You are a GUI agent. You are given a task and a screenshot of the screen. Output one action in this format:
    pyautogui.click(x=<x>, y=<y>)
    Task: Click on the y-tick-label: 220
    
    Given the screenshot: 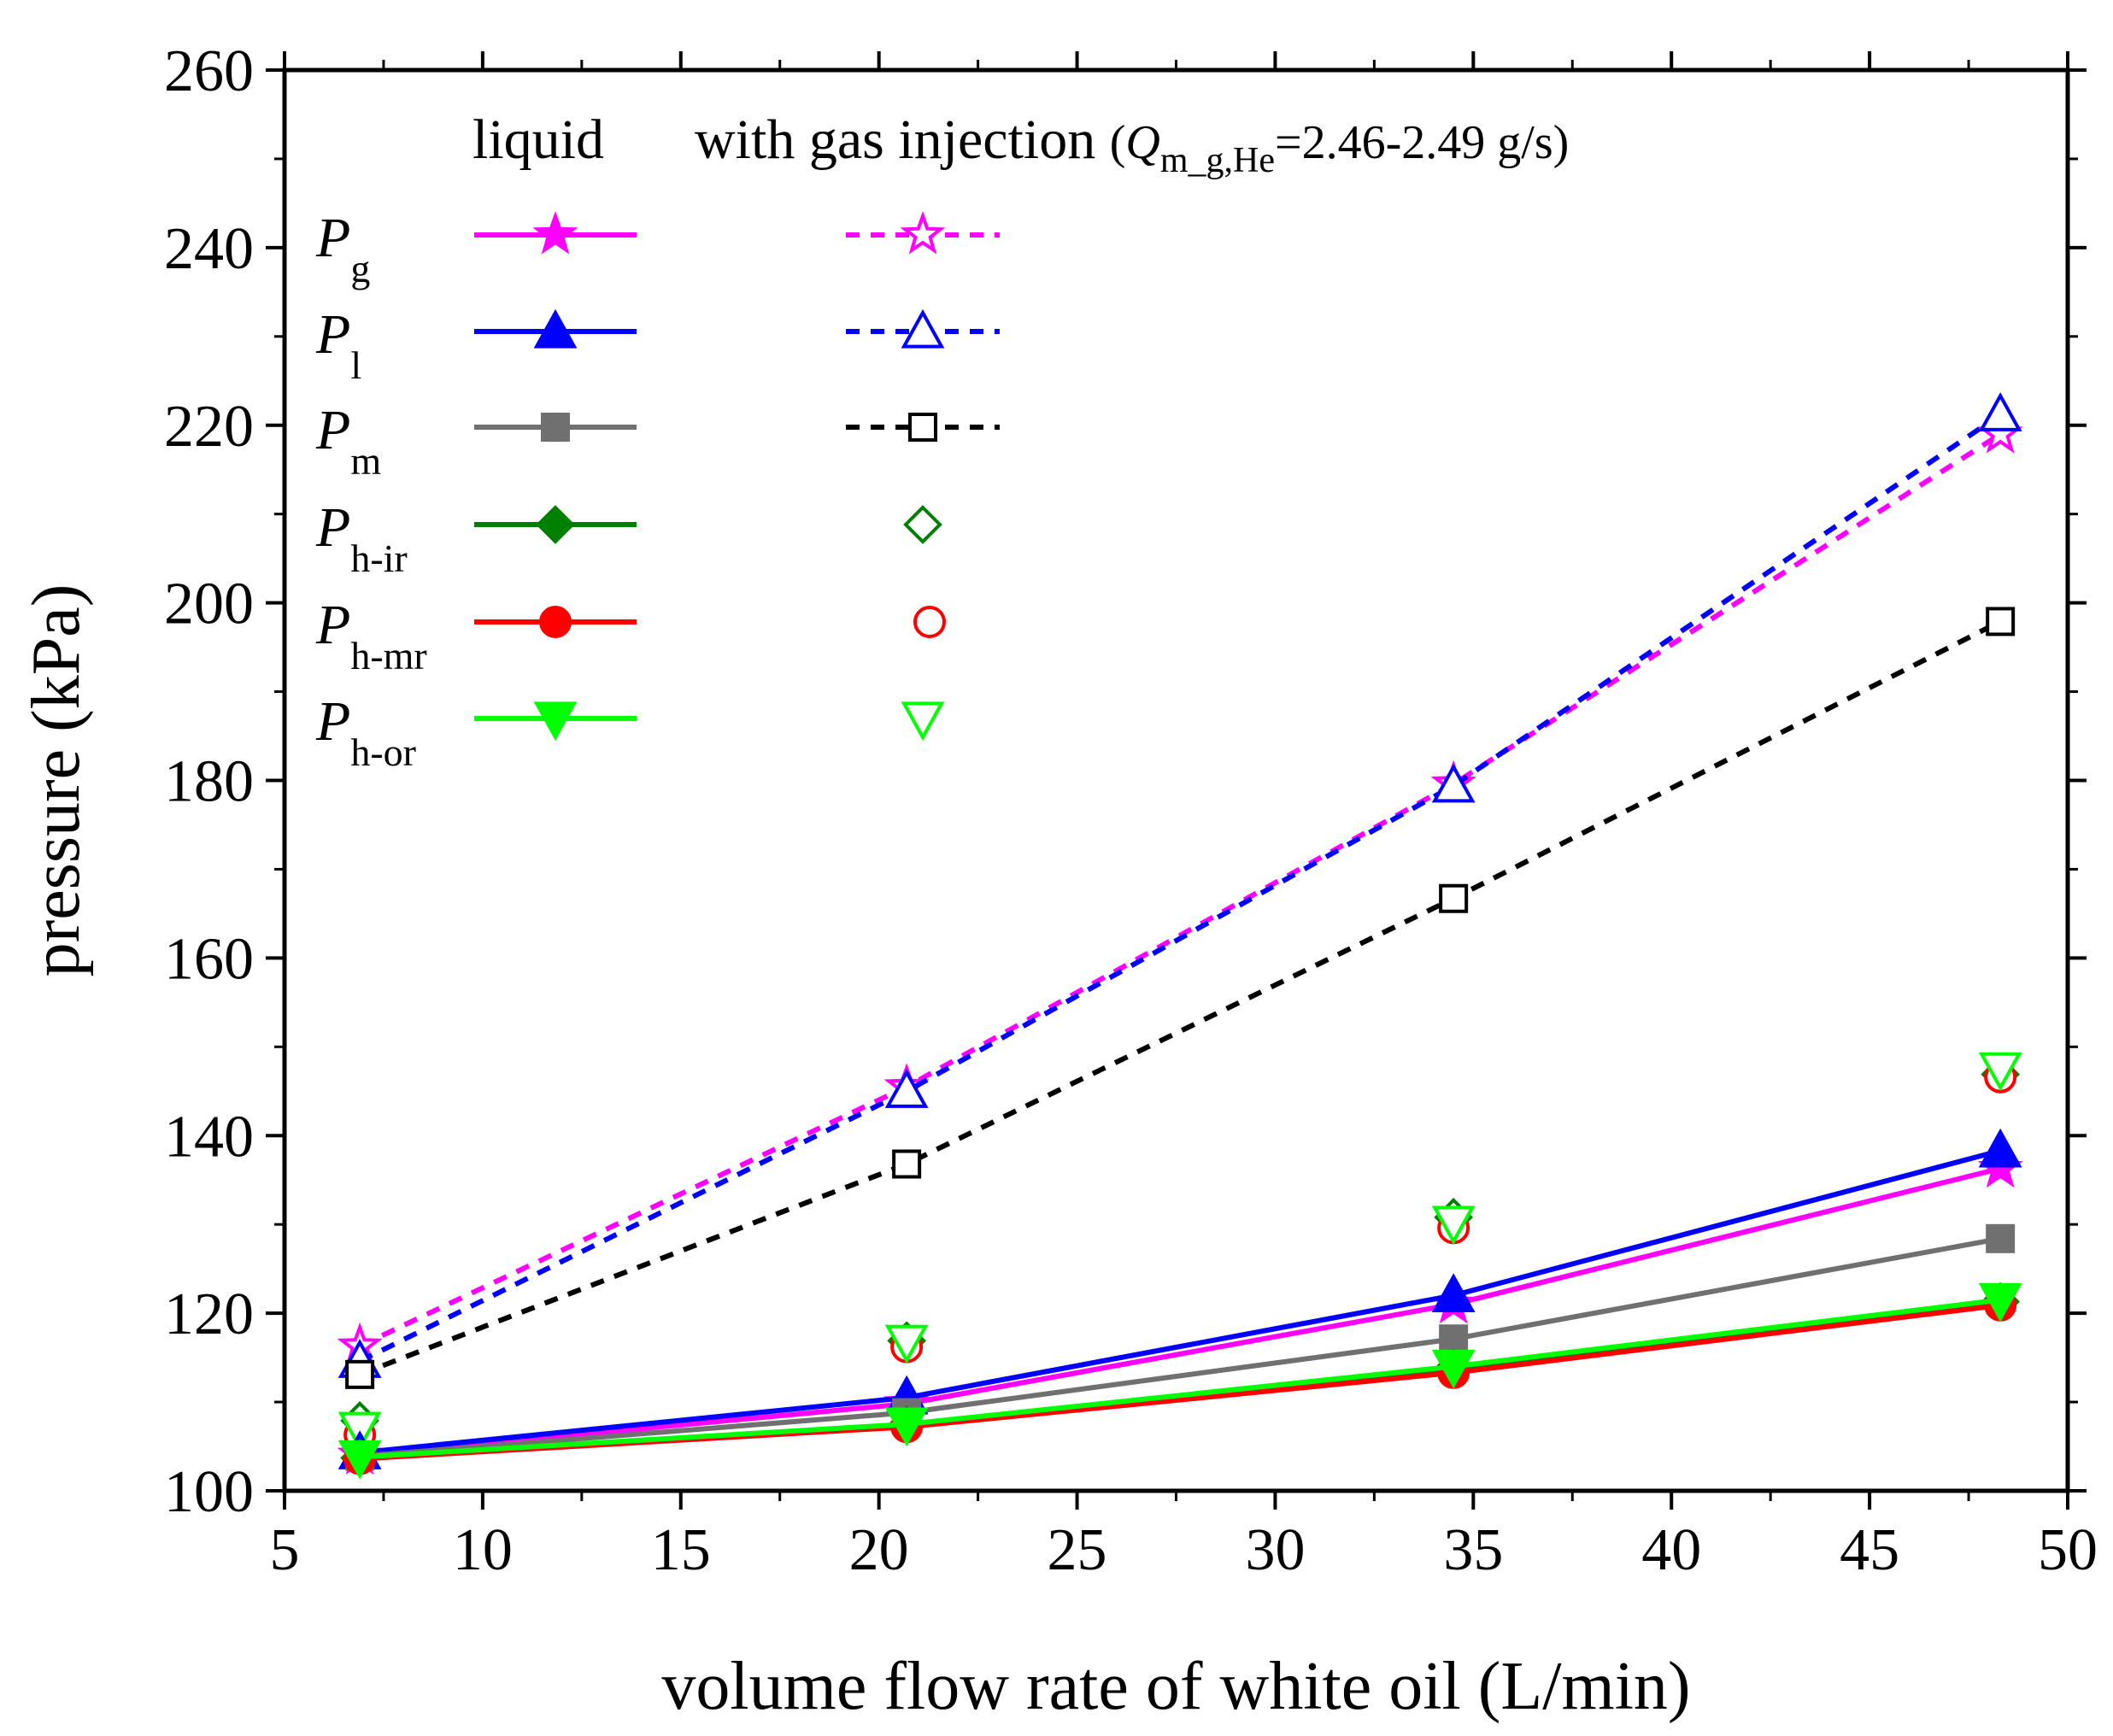 What is the action you would take?
    pyautogui.click(x=209, y=427)
    